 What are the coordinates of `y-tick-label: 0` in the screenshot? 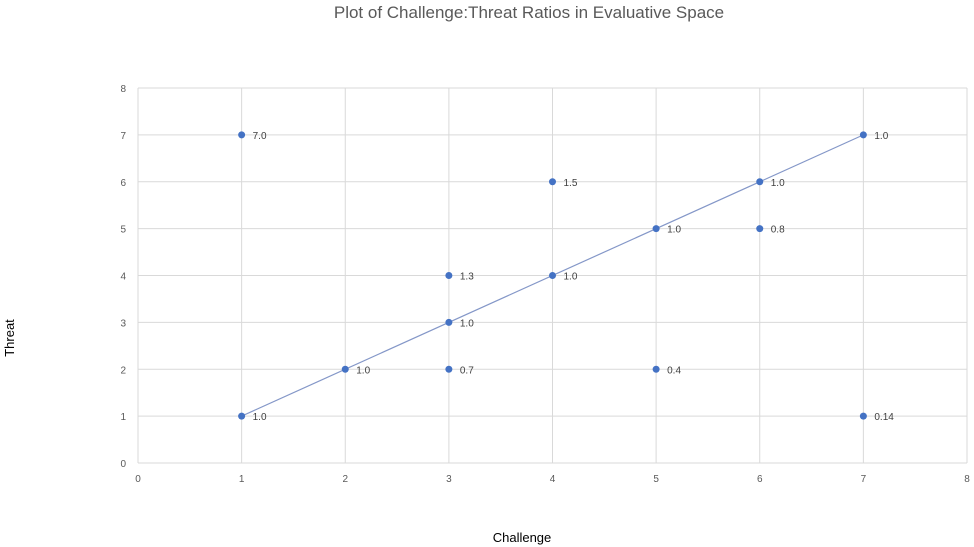 It's located at (123, 464).